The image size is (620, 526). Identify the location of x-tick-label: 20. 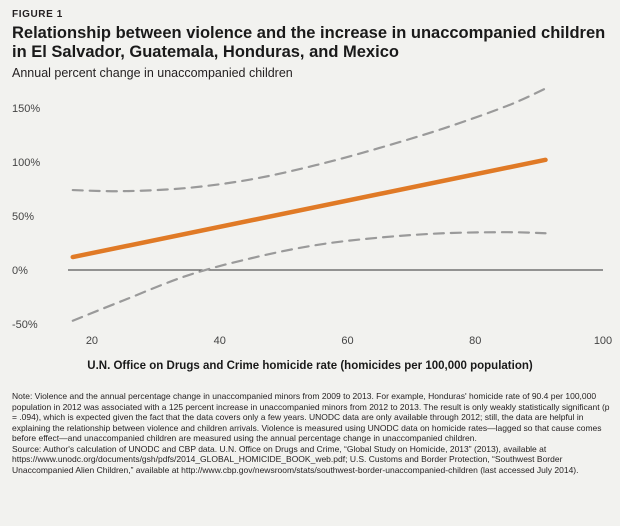
(92, 341).